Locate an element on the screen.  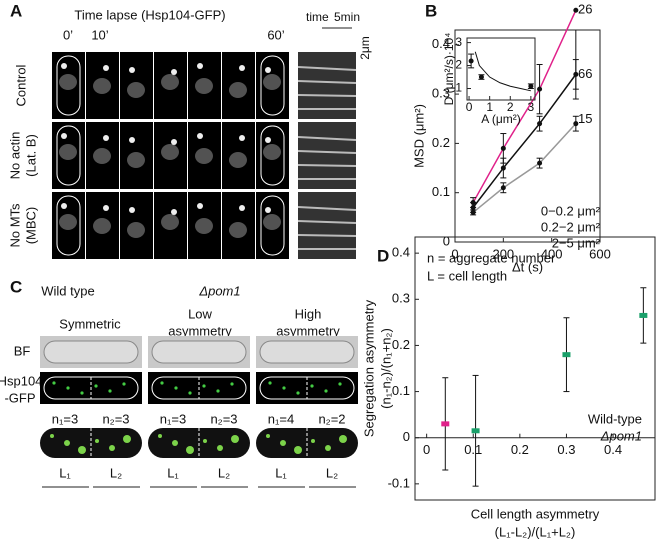
annotation: n = aggregate number is located at coordinates (491, 257).